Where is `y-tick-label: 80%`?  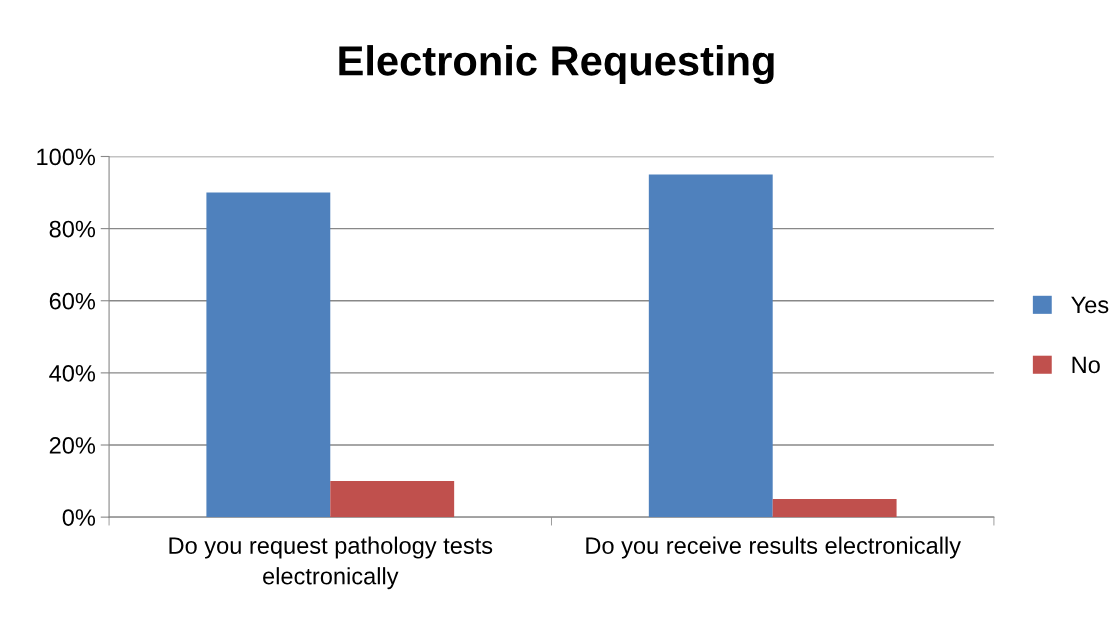
y-tick-label: 80% is located at coordinates (72, 229).